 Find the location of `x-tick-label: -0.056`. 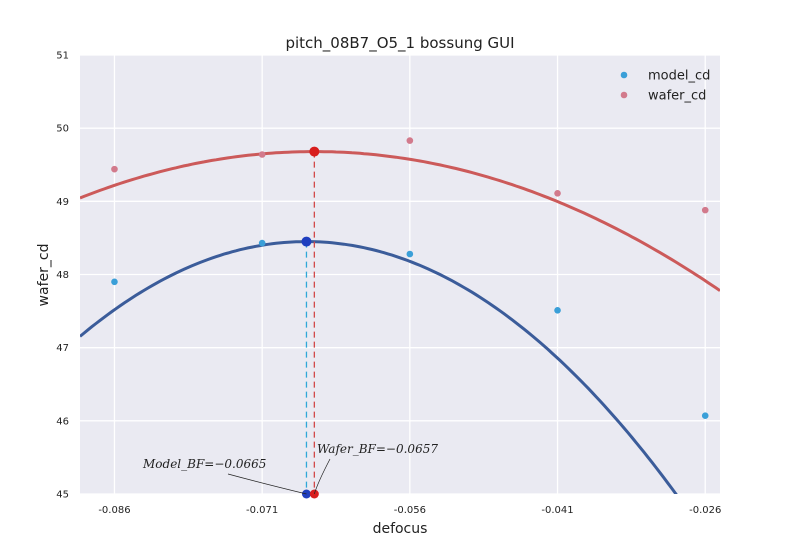

x-tick-label: -0.056 is located at coordinates (410, 510).